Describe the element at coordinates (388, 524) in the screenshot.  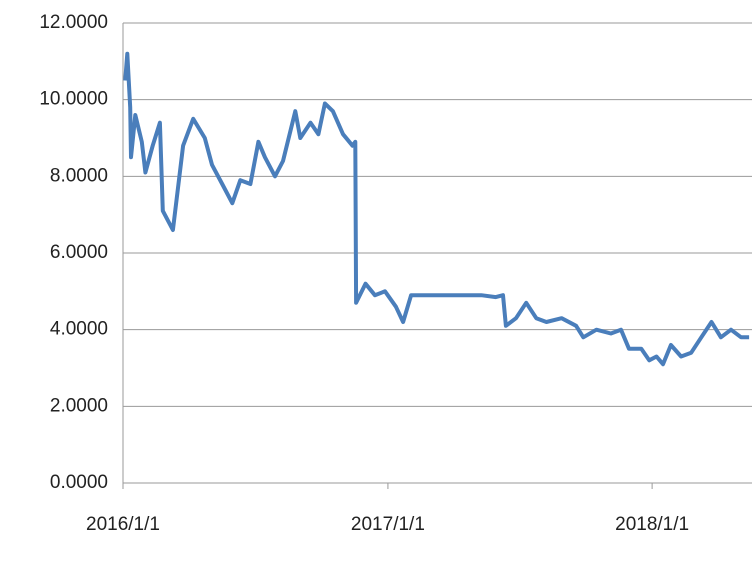
I see `x-tick-label: 2017/1/1` at that location.